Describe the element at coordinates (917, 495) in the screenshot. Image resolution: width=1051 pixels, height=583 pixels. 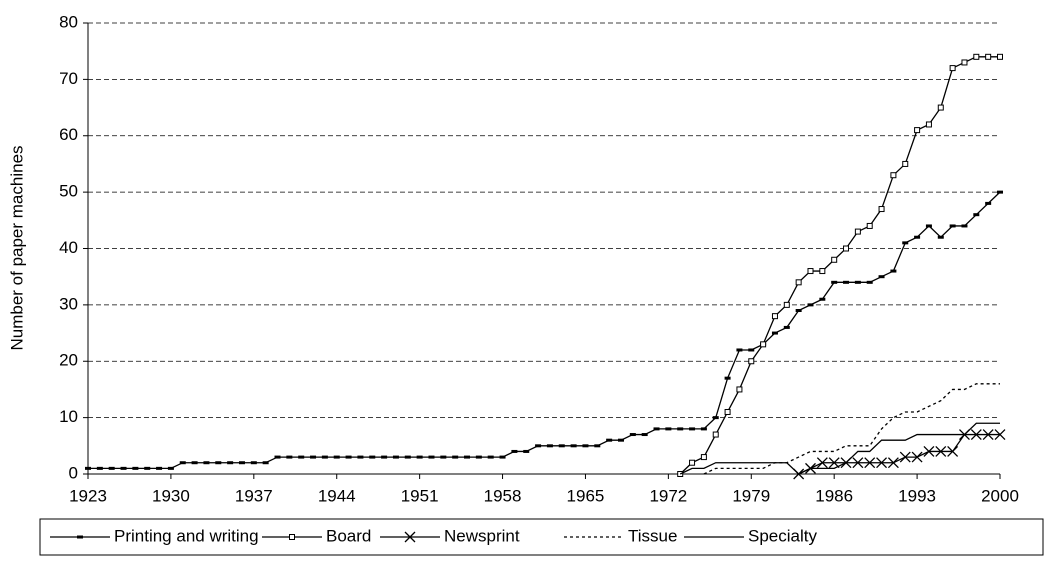
I see `x-tick-label: 1993` at that location.